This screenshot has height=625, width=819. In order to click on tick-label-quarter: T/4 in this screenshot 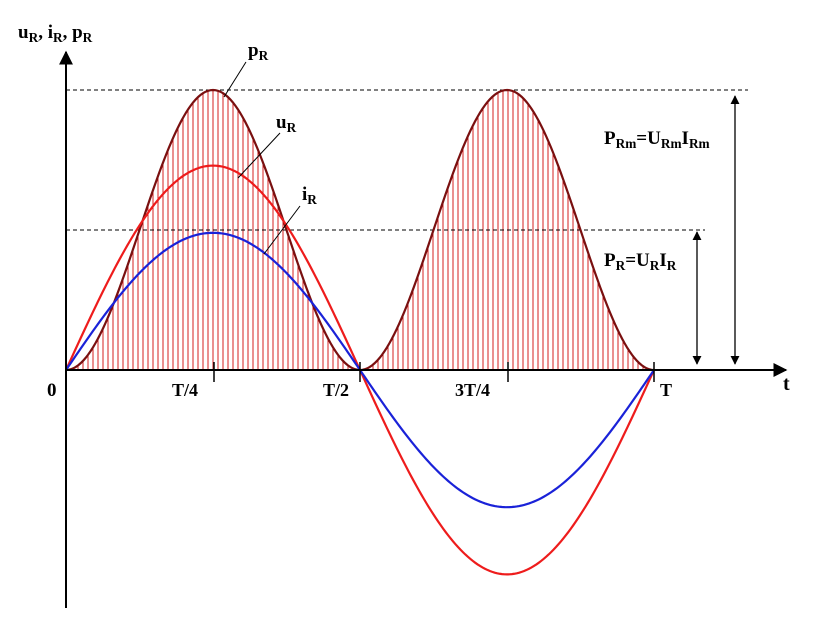, I will do `click(185, 390)`.